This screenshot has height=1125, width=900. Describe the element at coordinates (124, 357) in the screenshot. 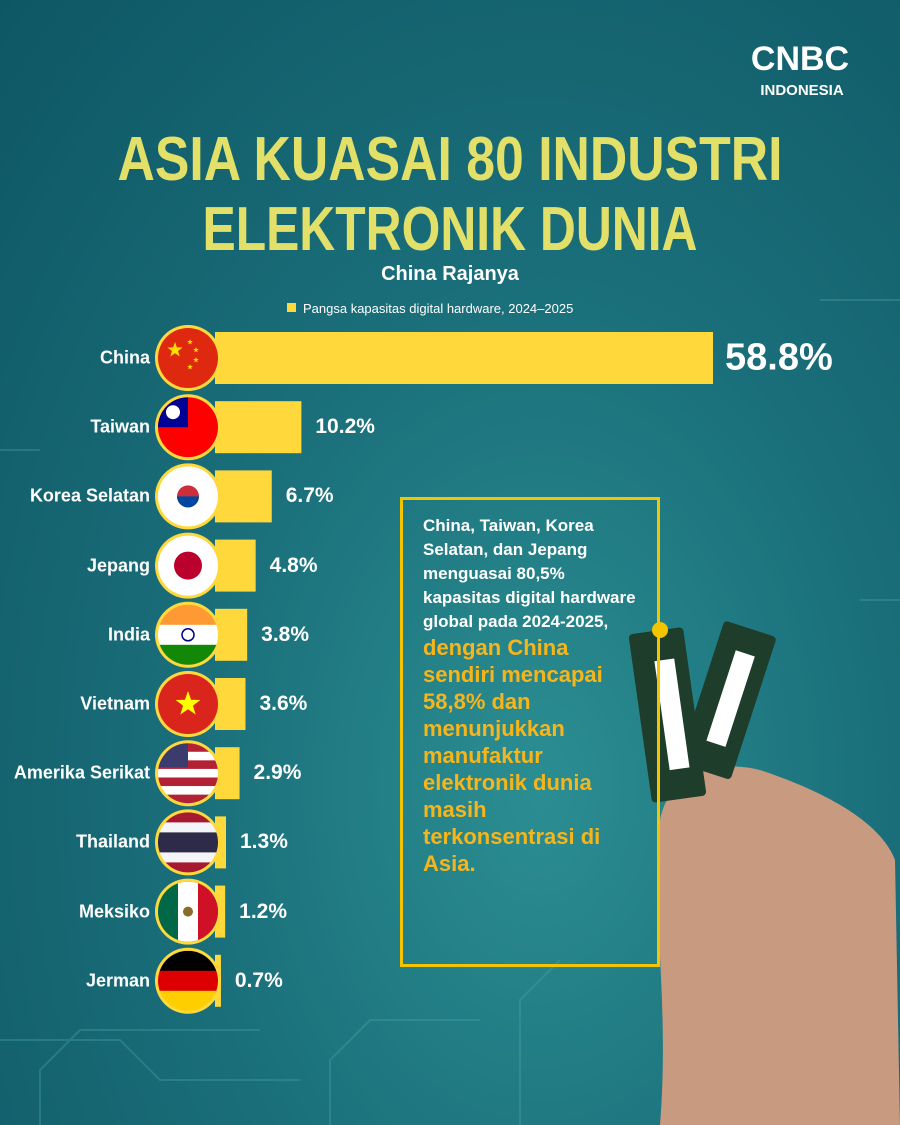

I see `category-label: China` at that location.